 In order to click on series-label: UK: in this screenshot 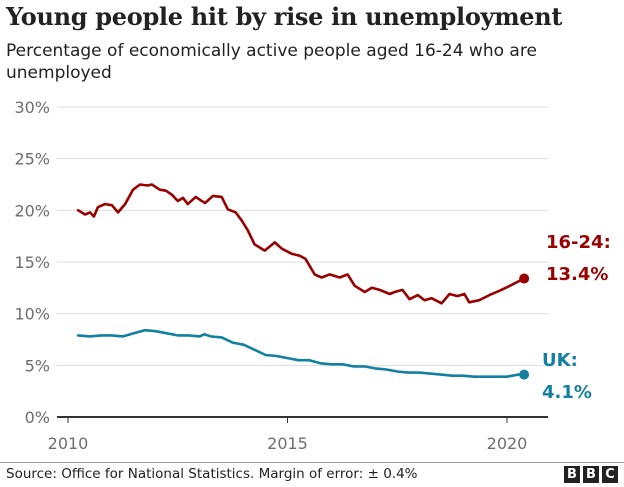, I will do `click(560, 360)`.